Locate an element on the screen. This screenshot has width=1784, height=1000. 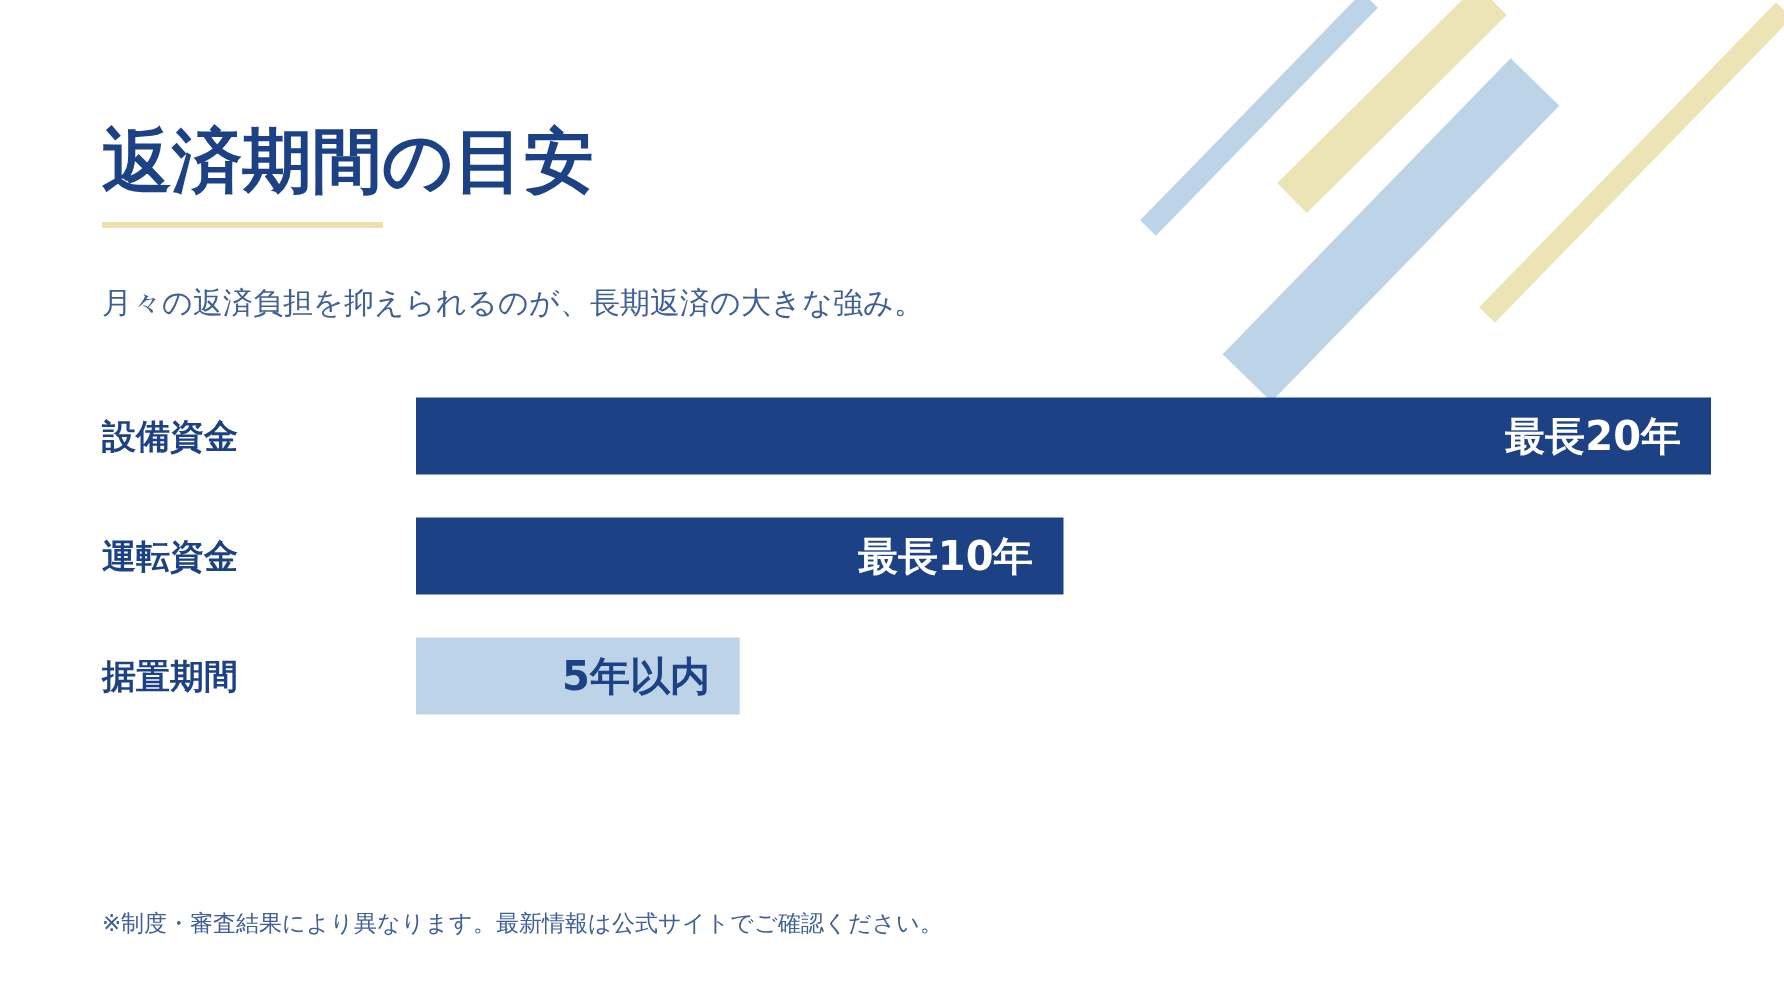
text: ※制度・審査結果により異なります。最新情報は公式サイトでご確認ください。 is located at coordinates (523, 923).